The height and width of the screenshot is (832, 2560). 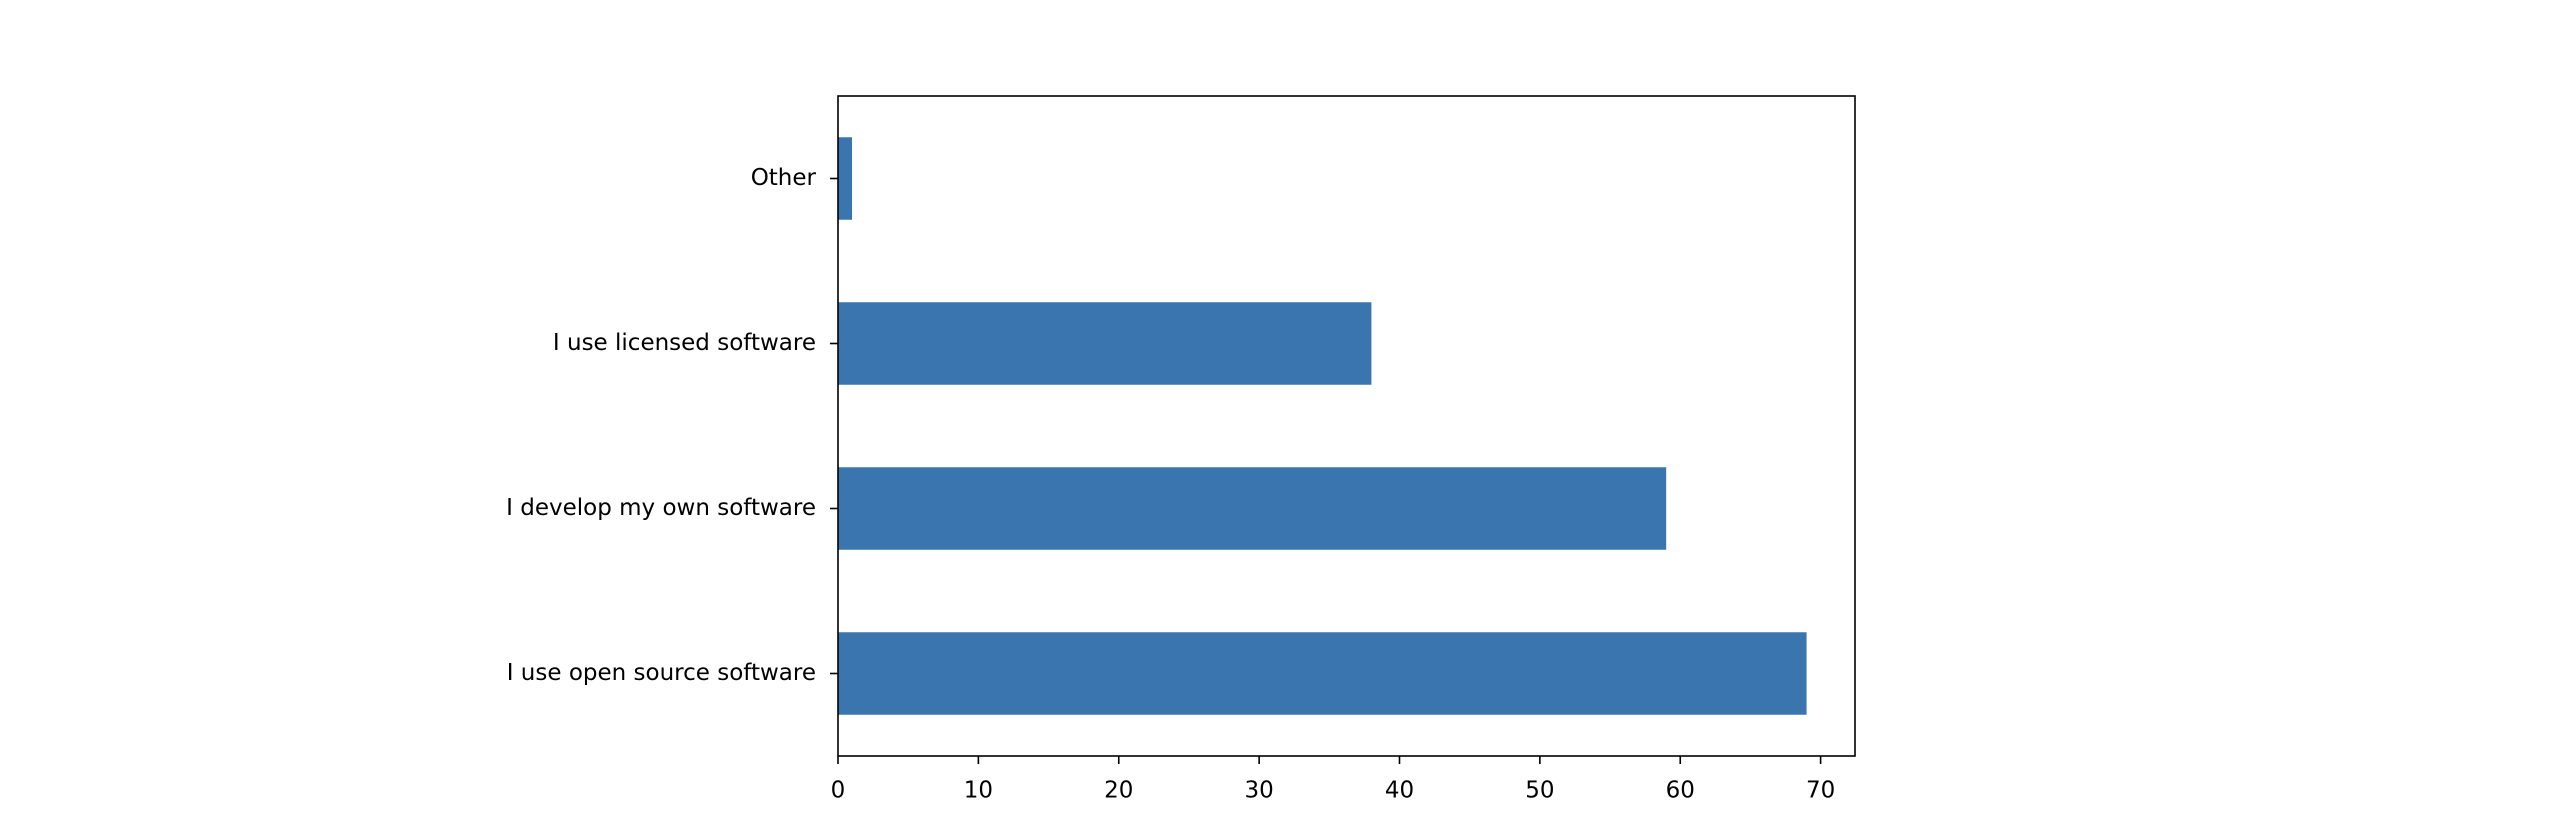 I want to click on y-tick-label: I develop my own software, so click(x=661, y=508).